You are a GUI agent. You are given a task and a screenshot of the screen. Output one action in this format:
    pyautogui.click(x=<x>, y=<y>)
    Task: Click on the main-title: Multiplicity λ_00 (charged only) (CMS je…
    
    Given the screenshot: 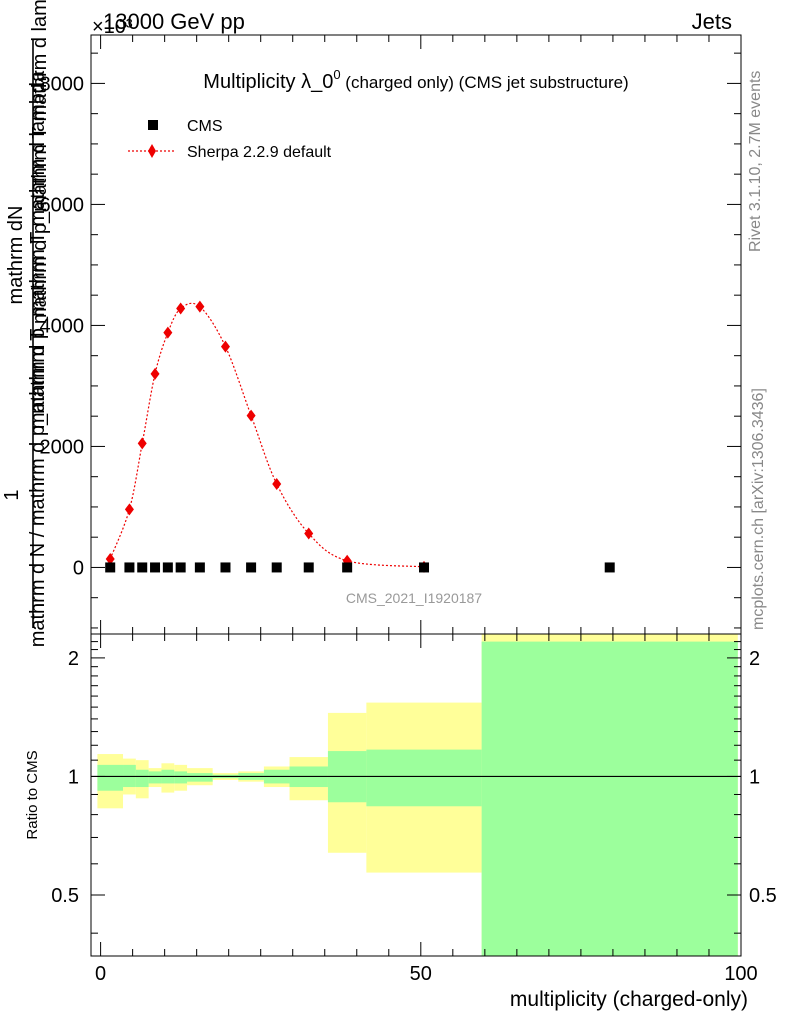 What is the action you would take?
    pyautogui.click(x=415, y=80)
    